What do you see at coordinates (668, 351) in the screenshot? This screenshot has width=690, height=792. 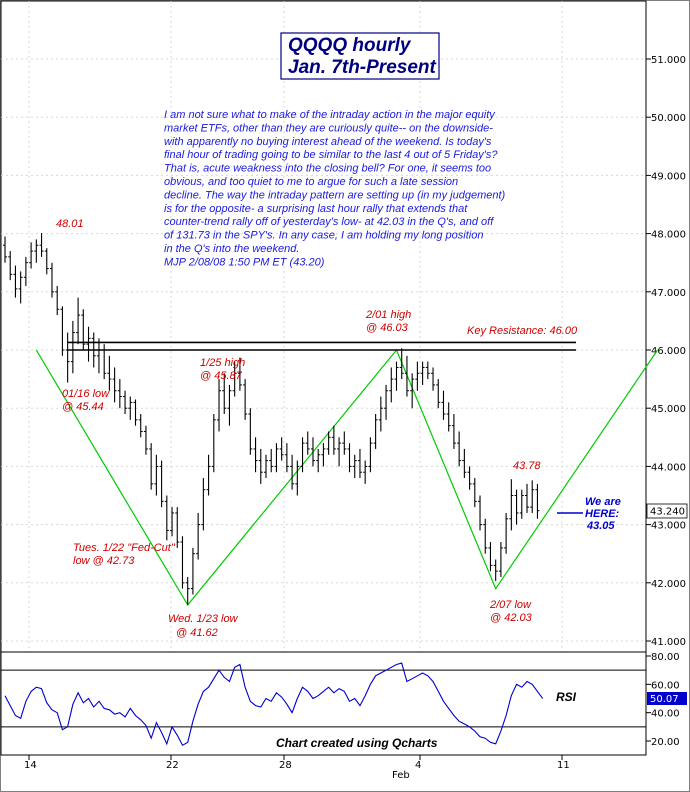 I see `price-y-tick-label: 46.000` at bounding box center [668, 351].